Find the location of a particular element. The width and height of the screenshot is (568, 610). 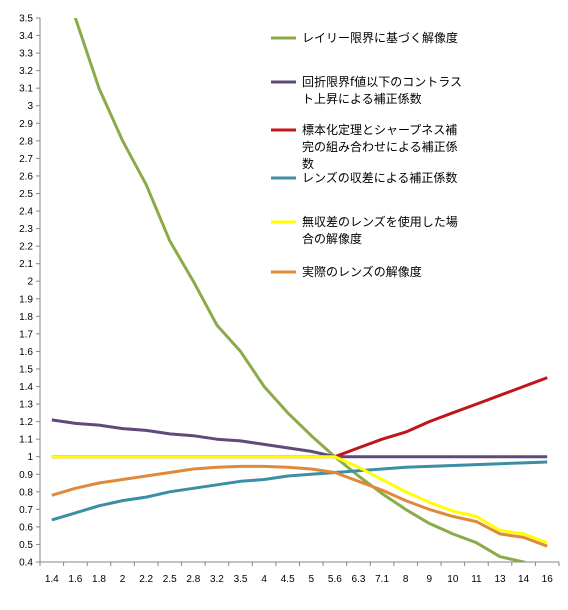

y-tick-label: 2.2 is located at coordinates (26, 247).